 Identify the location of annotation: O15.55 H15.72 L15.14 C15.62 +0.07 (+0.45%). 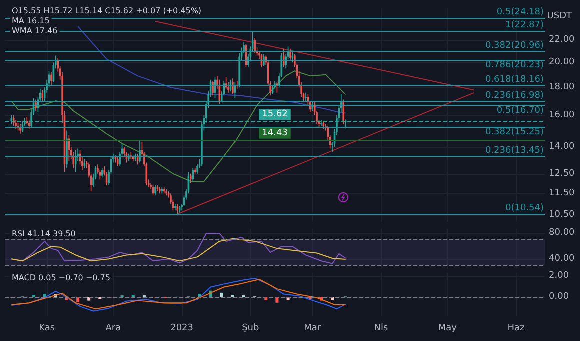
(107, 11).